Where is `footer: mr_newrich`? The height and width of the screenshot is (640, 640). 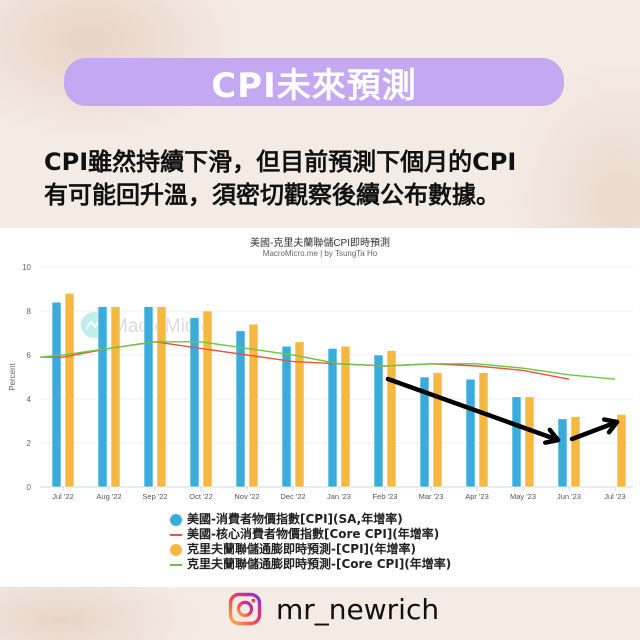 footer: mr_newrich is located at coordinates (333, 609).